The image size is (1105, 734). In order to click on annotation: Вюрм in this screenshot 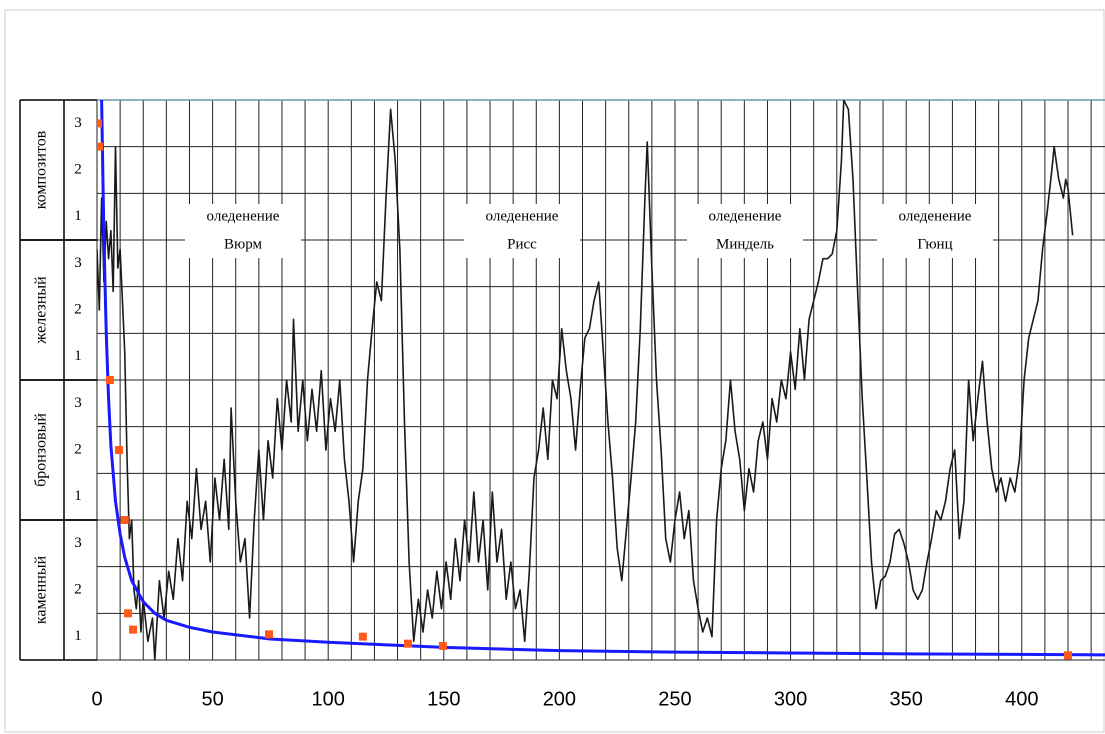, I will do `click(243, 244)`.